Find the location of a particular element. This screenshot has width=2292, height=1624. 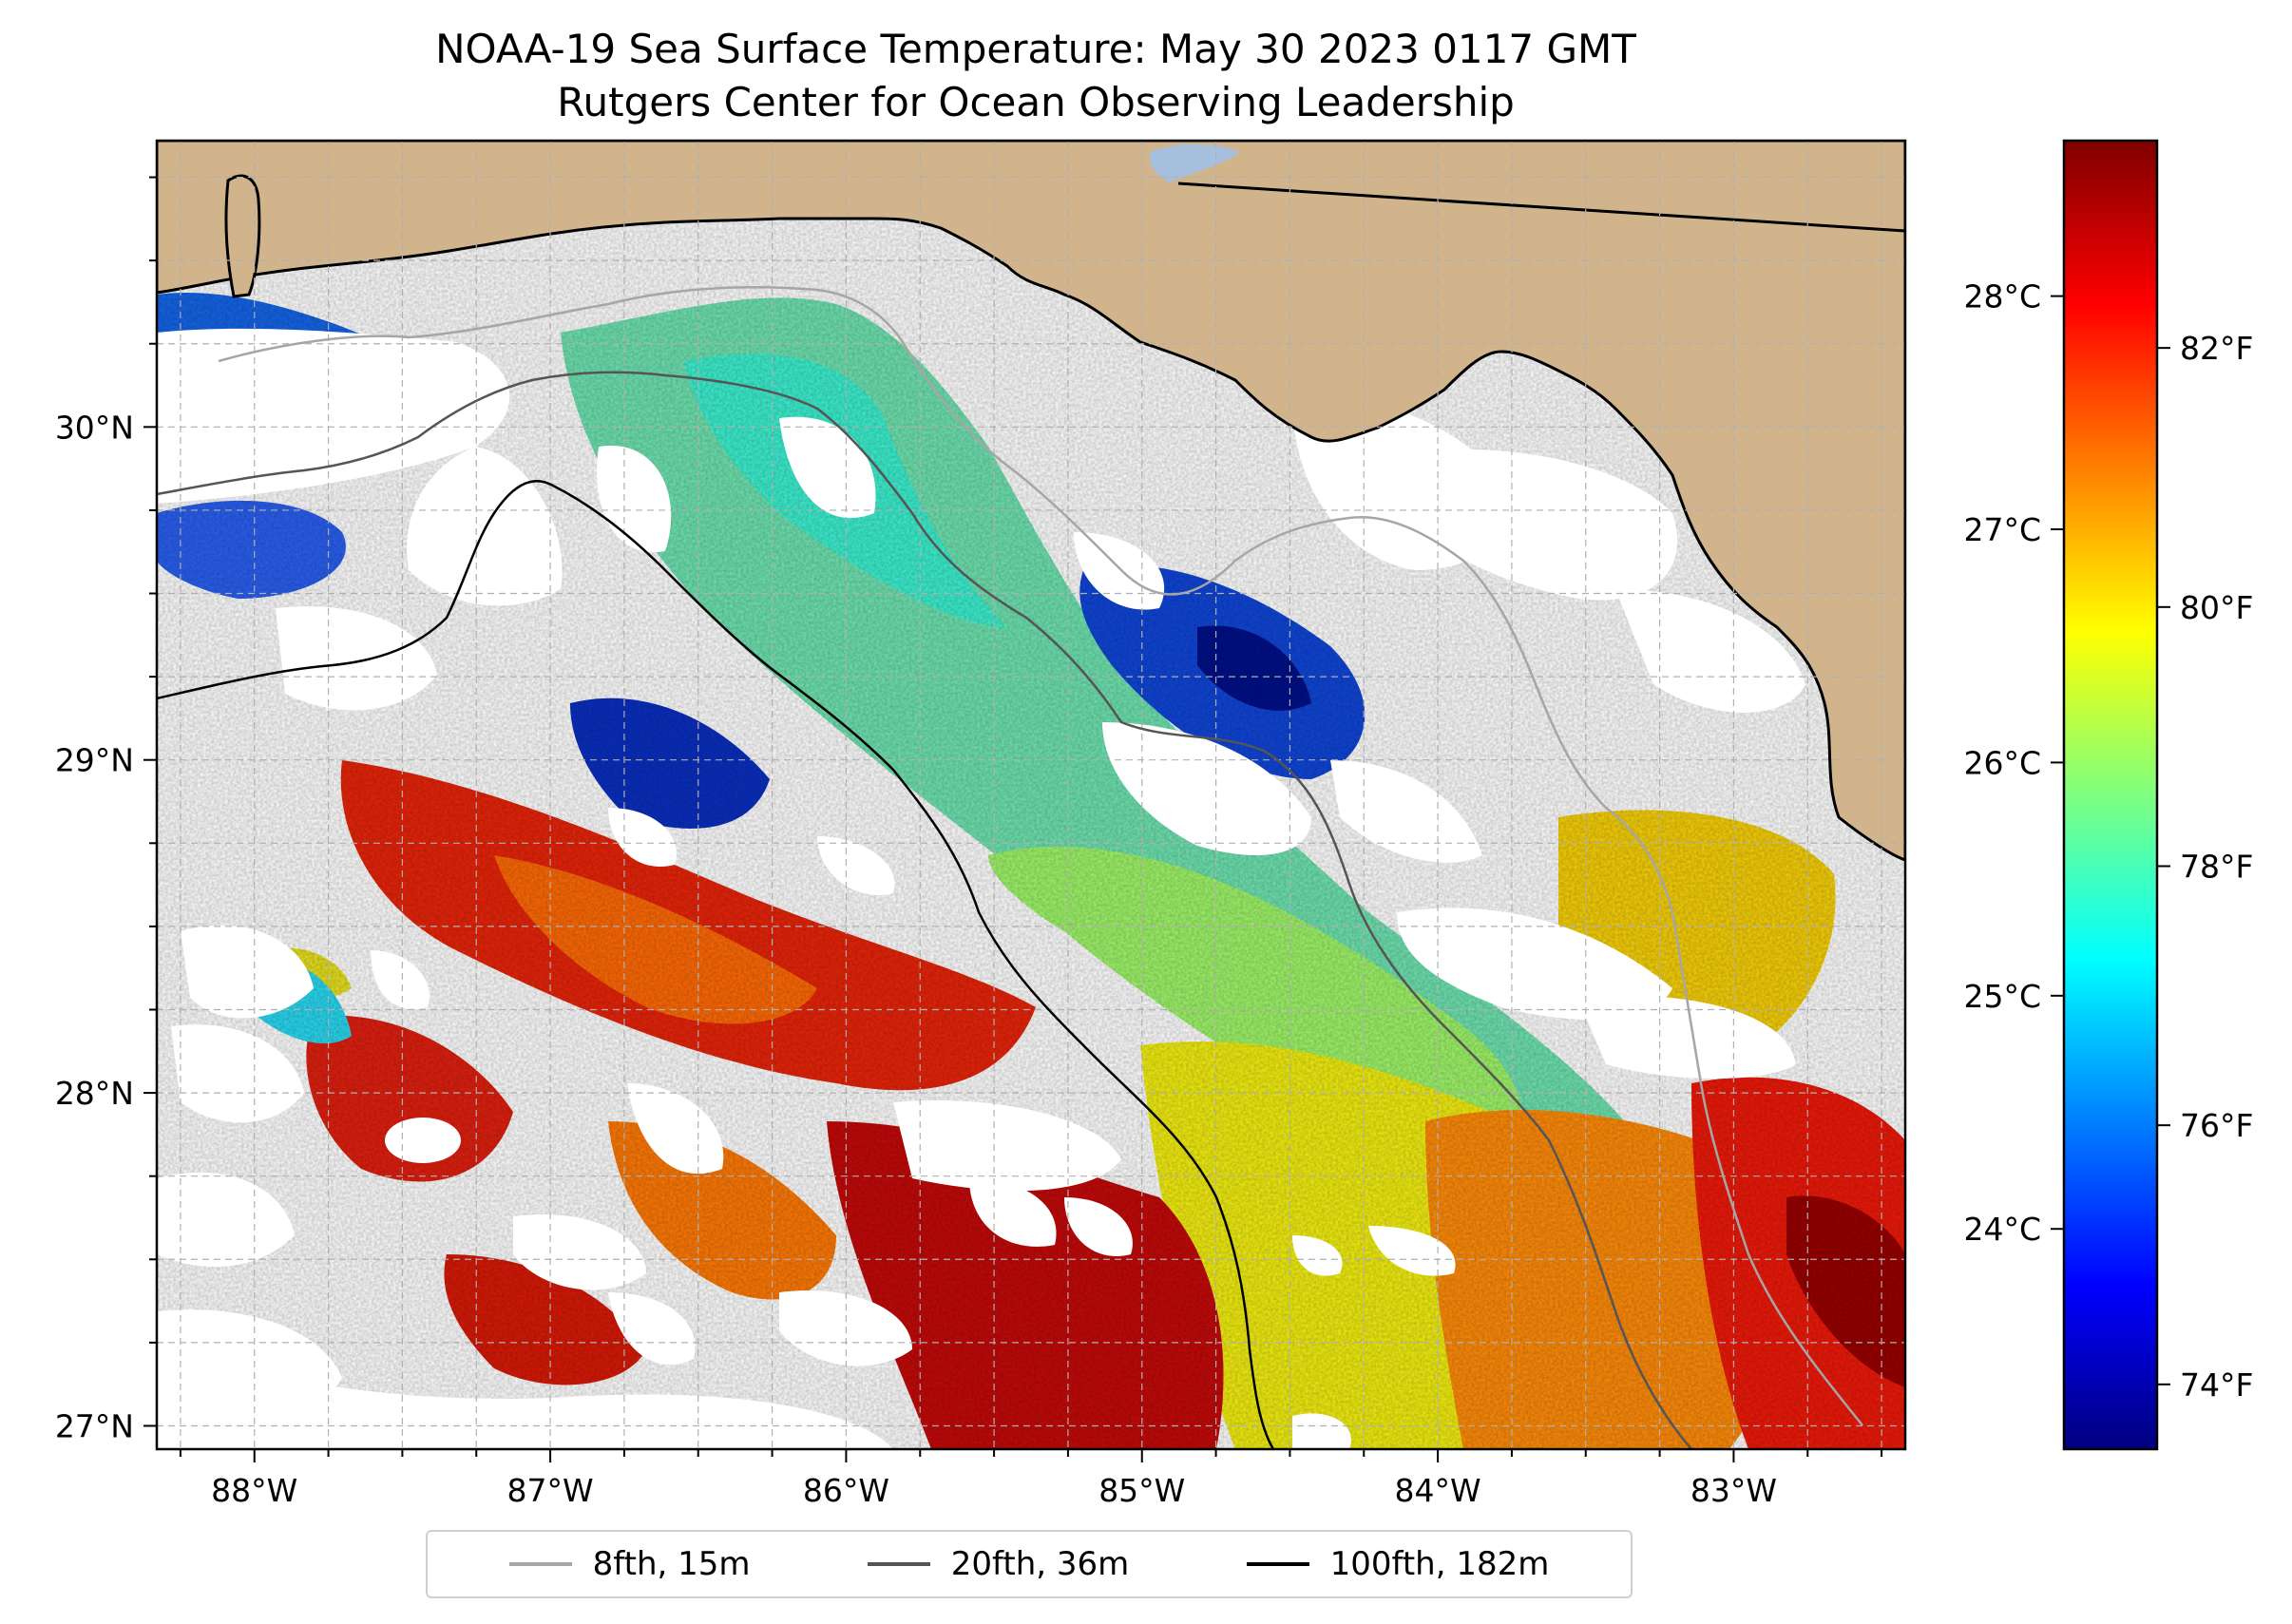

y-tick-label: 28°N is located at coordinates (94, 1093).